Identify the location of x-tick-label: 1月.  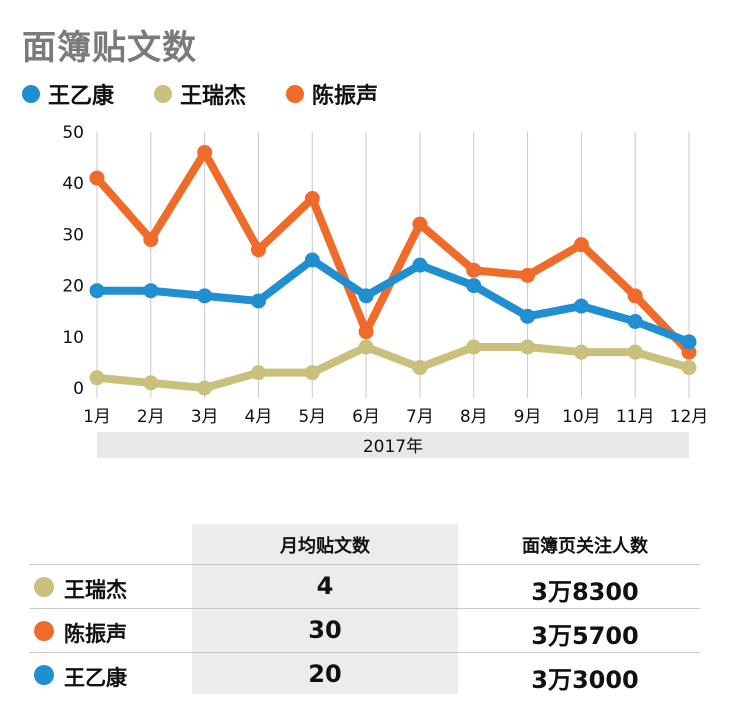
(97, 417).